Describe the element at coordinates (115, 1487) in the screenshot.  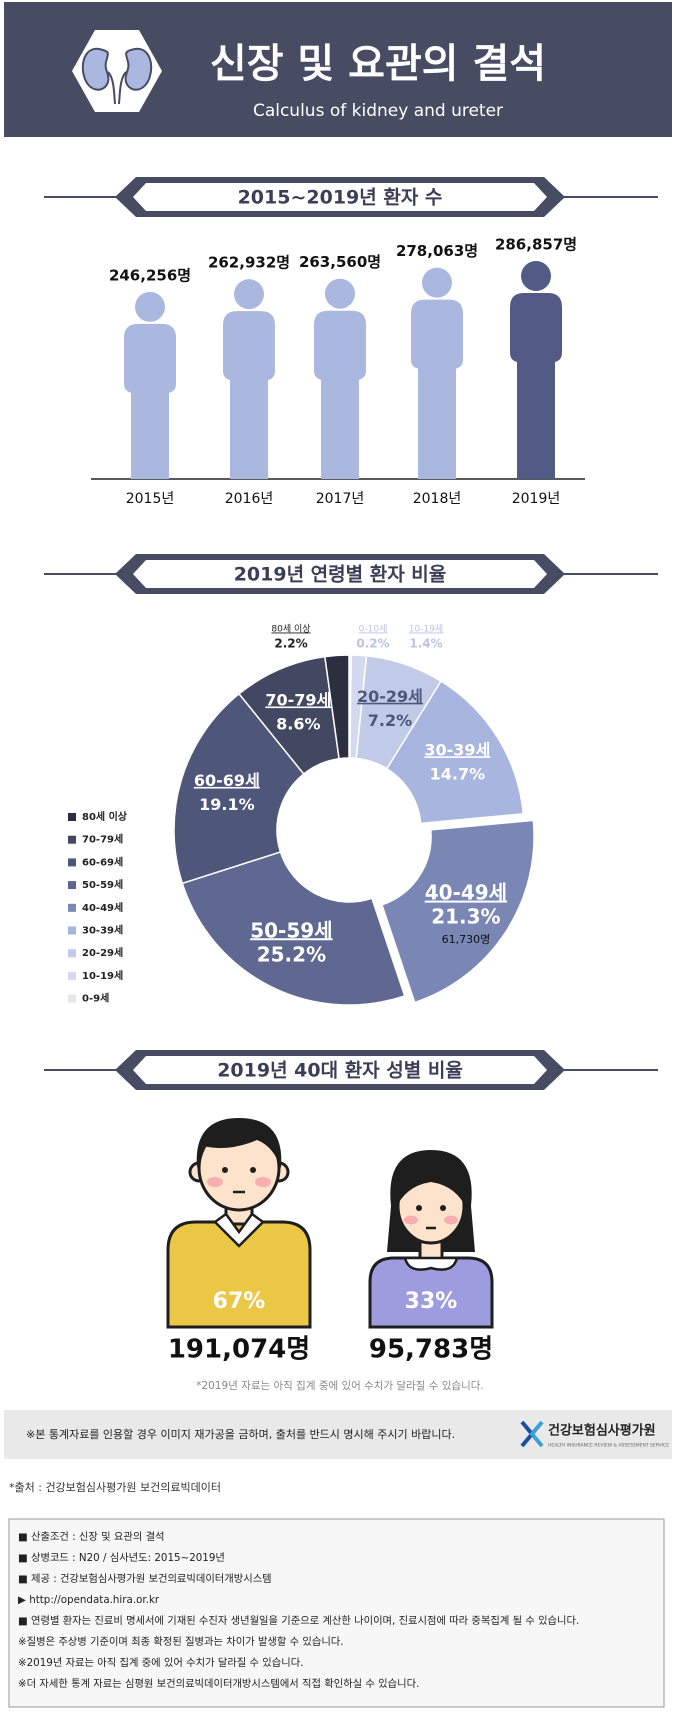
I see `source: *출처 : 건강보험심사평가원 보건의료빅데이터` at that location.